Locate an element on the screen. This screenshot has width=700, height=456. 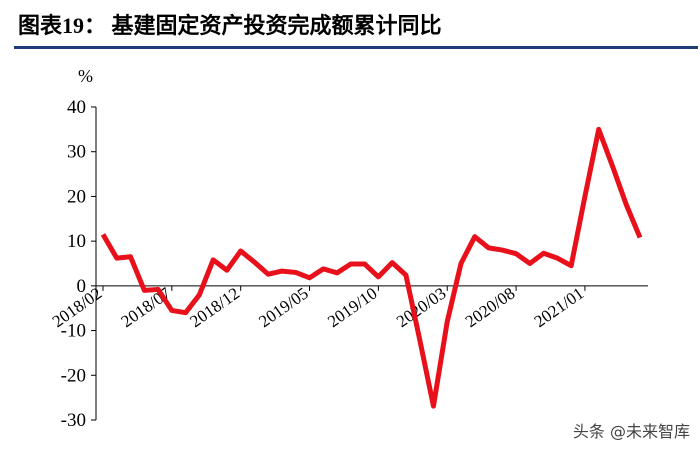
x-tick-label: 2020/03 is located at coordinates (421, 308).